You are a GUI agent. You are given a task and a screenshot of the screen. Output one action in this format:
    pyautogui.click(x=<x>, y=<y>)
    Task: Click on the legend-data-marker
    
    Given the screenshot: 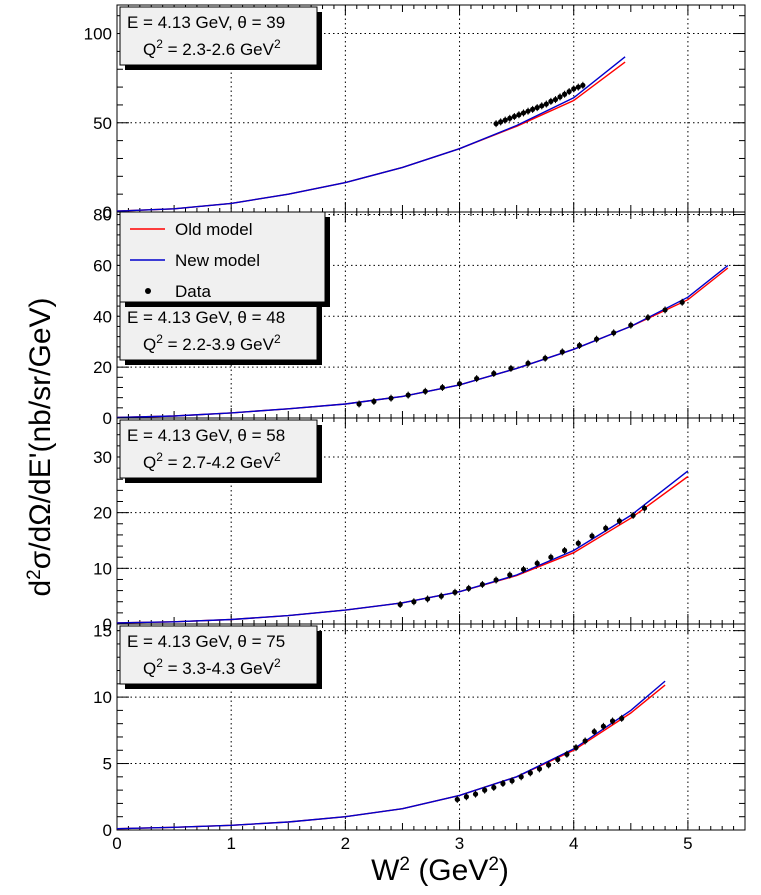 What is the action you would take?
    pyautogui.click(x=148, y=291)
    